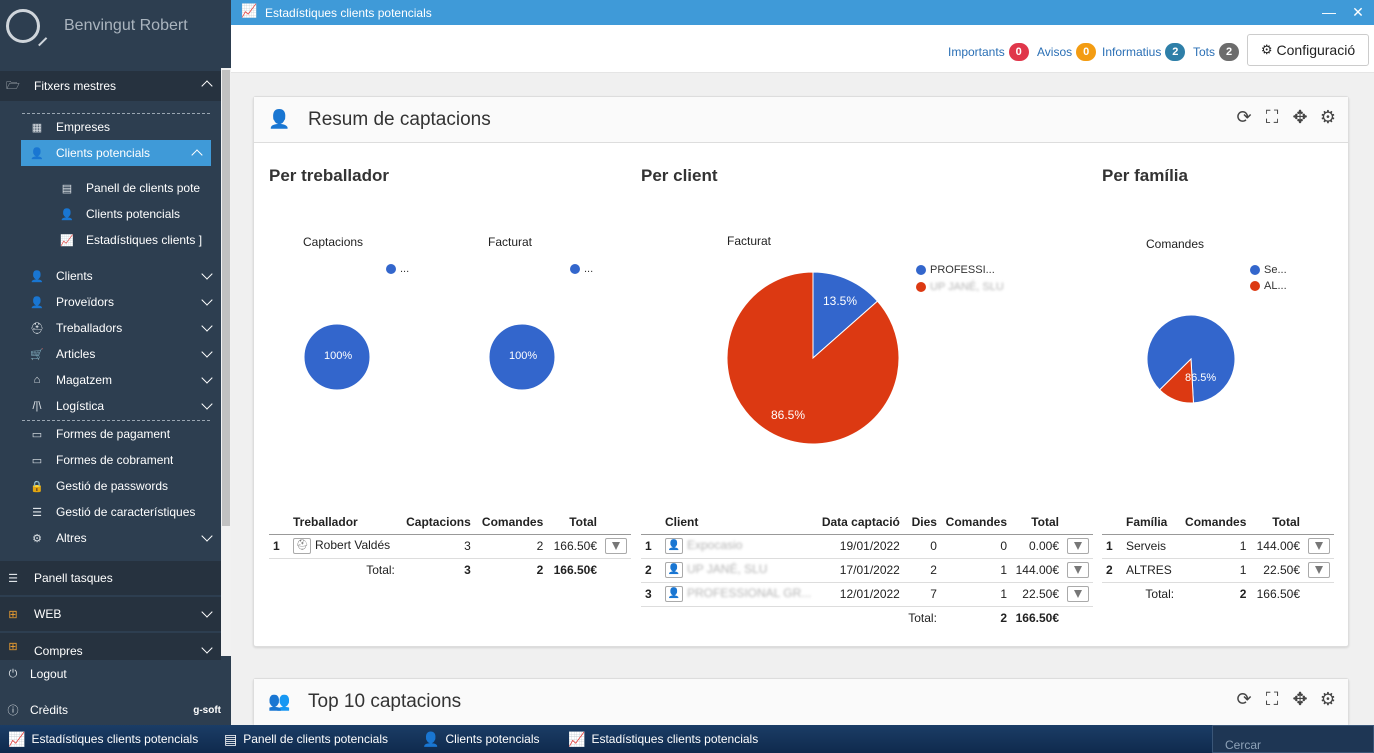 The image size is (1374, 753). I want to click on sidebar-item-altres: ⚙ Altres, so click(110, 538).